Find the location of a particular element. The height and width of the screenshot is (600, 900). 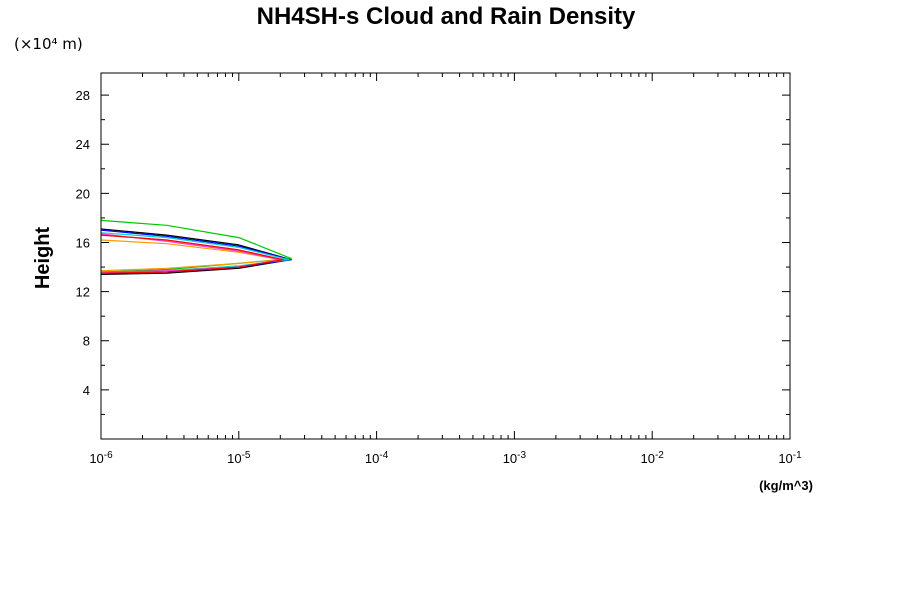

x-tick-label: 10⁻⁴ is located at coordinates (377, 458).